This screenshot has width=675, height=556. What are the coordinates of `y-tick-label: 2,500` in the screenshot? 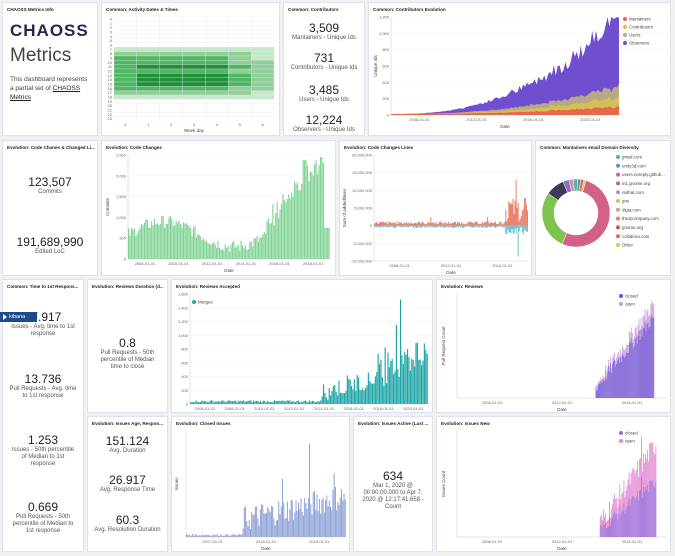 It's located at (121, 155).